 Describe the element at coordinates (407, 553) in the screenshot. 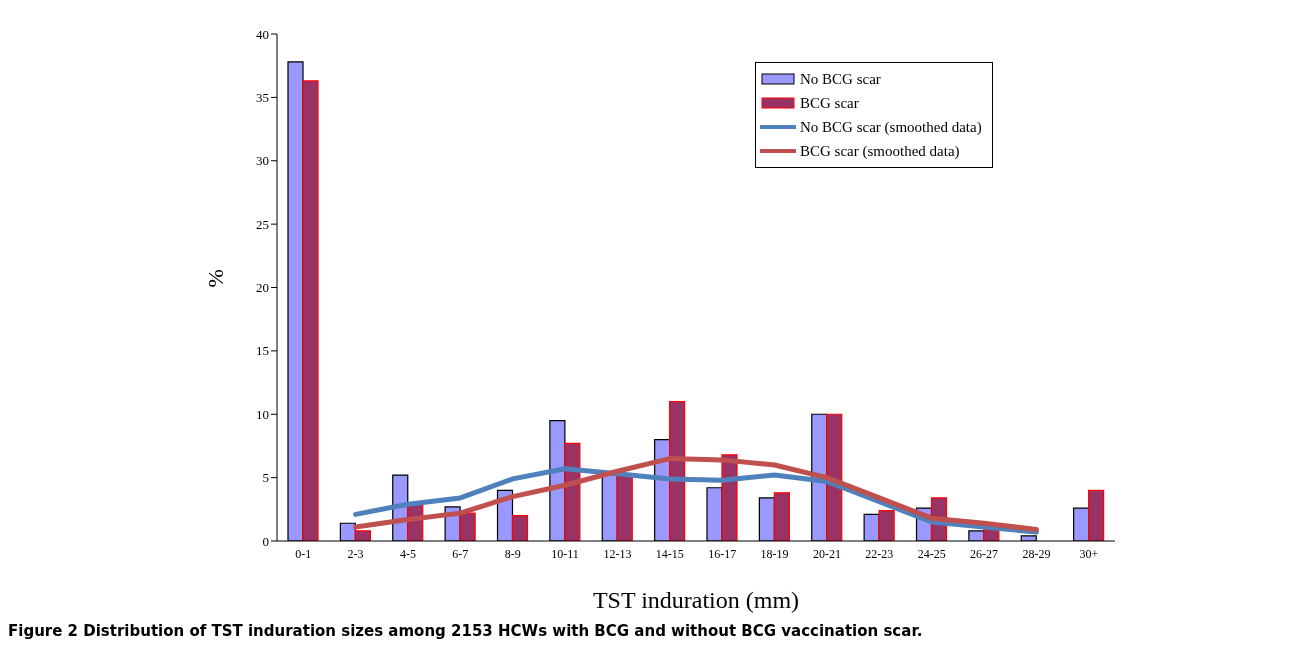

I see `x-tick-label: 4-5` at that location.